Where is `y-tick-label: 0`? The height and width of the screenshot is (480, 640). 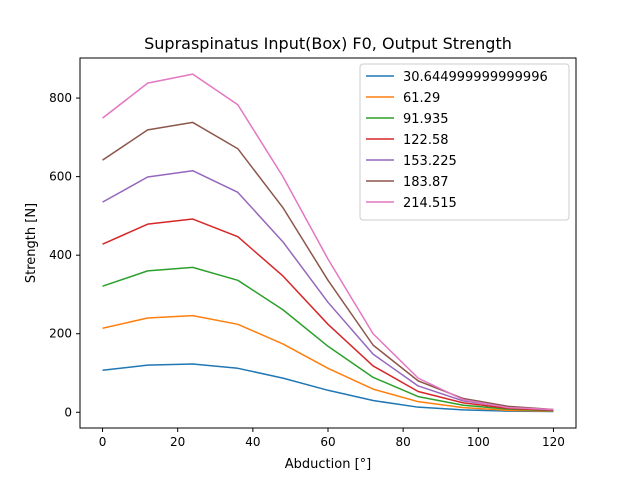
y-tick-label: 0 is located at coordinates (68, 412).